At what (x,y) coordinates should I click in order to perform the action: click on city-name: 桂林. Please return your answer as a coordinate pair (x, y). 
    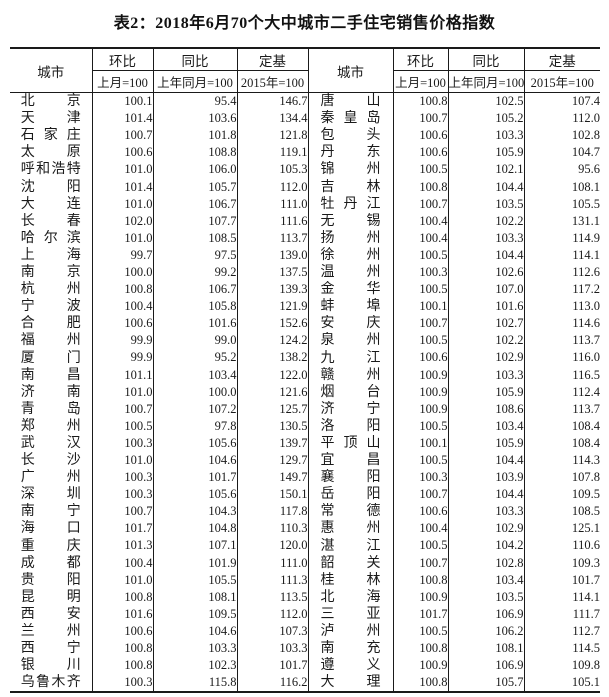
    Looking at the image, I should click on (350, 580).